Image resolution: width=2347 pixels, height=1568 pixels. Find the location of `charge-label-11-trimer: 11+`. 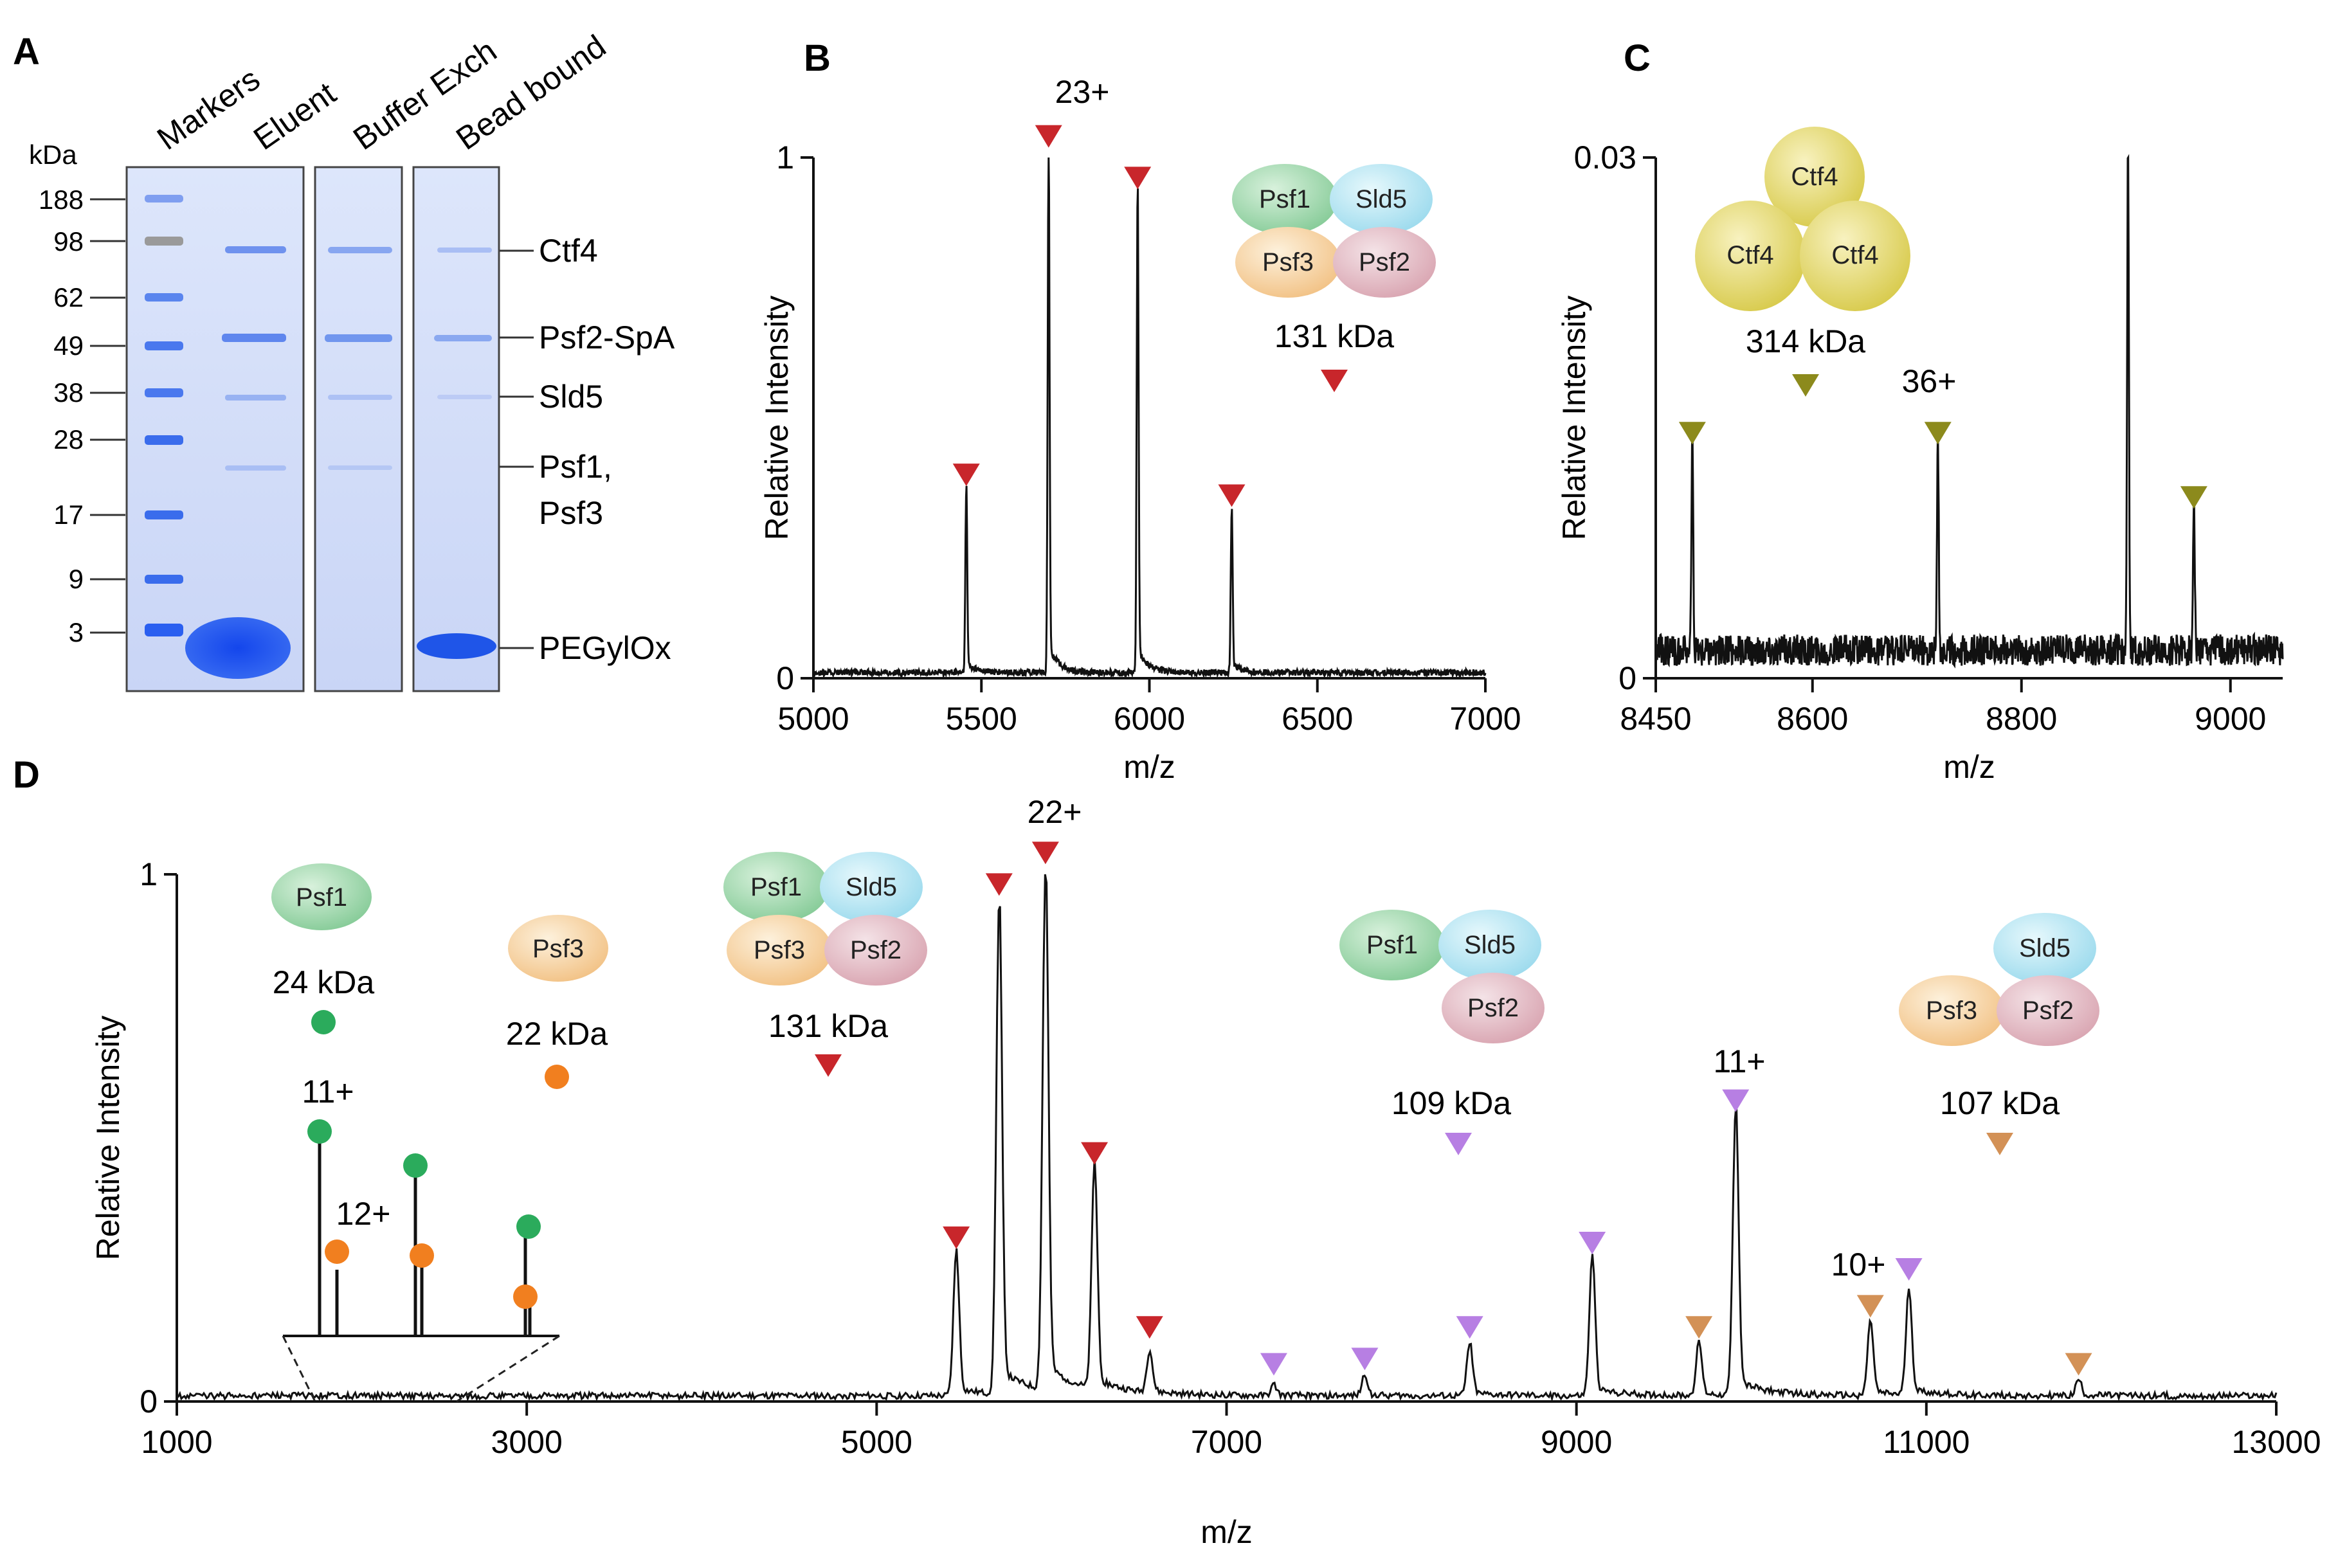

charge-label-11-trimer: 11+ is located at coordinates (1739, 1061).